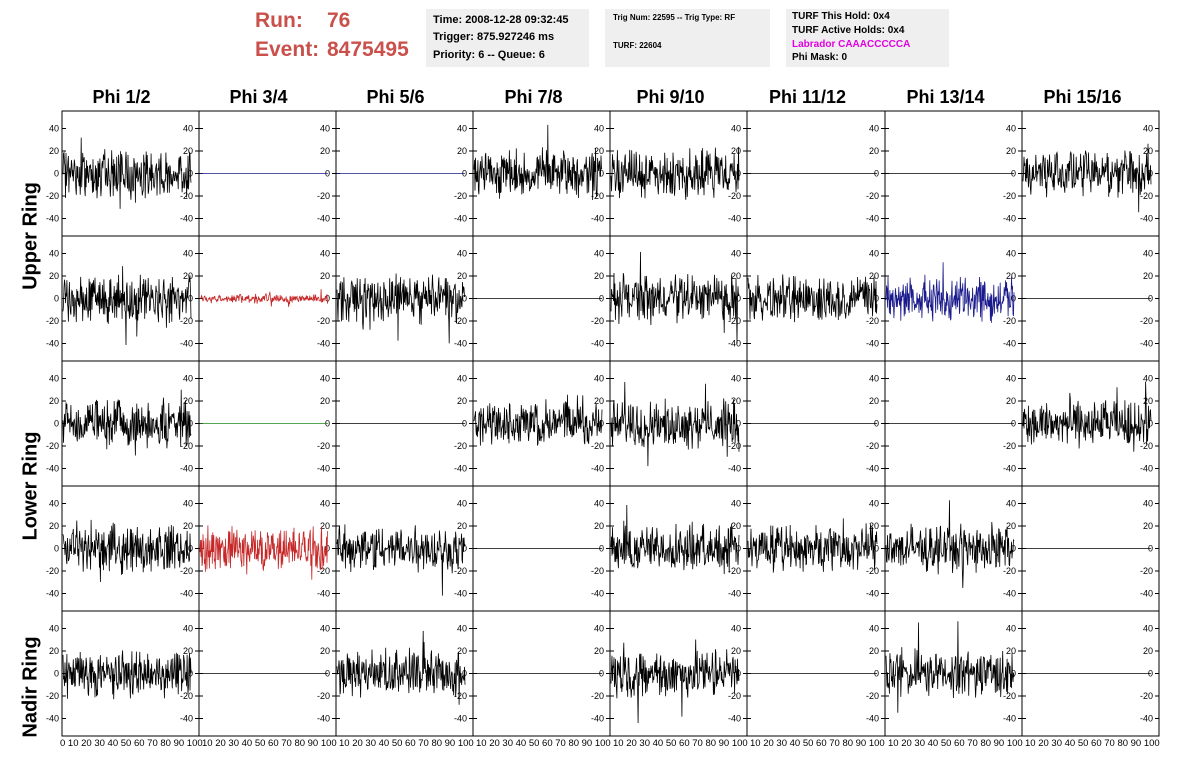  Describe the element at coordinates (52, 594) in the screenshot. I see `y-tick-label-left: -40` at that location.